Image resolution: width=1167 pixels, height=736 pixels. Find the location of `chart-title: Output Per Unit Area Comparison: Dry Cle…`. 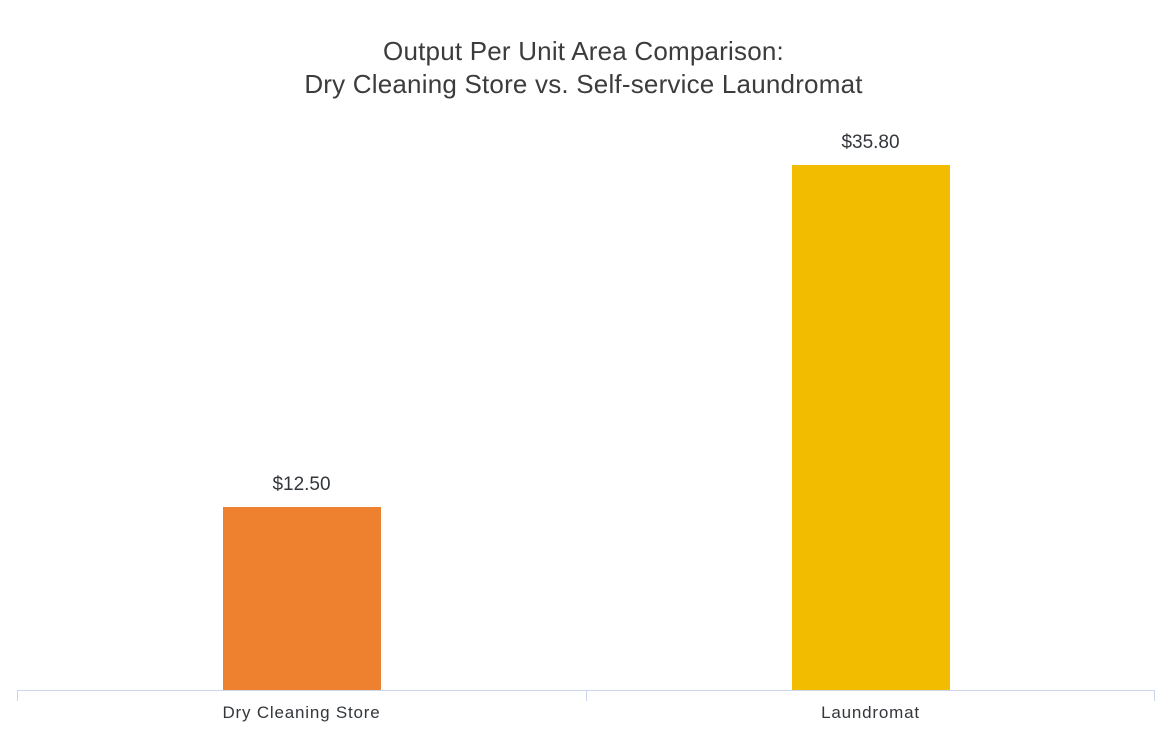

chart-title: Output Per Unit Area Comparison: Dry Cle… is located at coordinates (583, 68).